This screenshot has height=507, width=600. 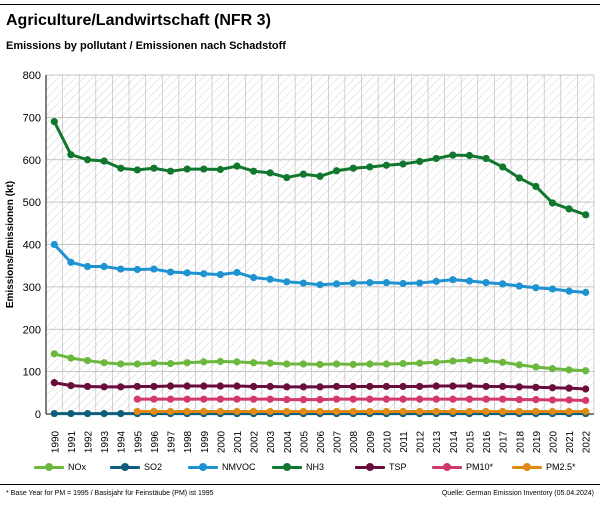 What do you see at coordinates (238, 441) in the screenshot?
I see `x-tick-label: 2001` at bounding box center [238, 441].